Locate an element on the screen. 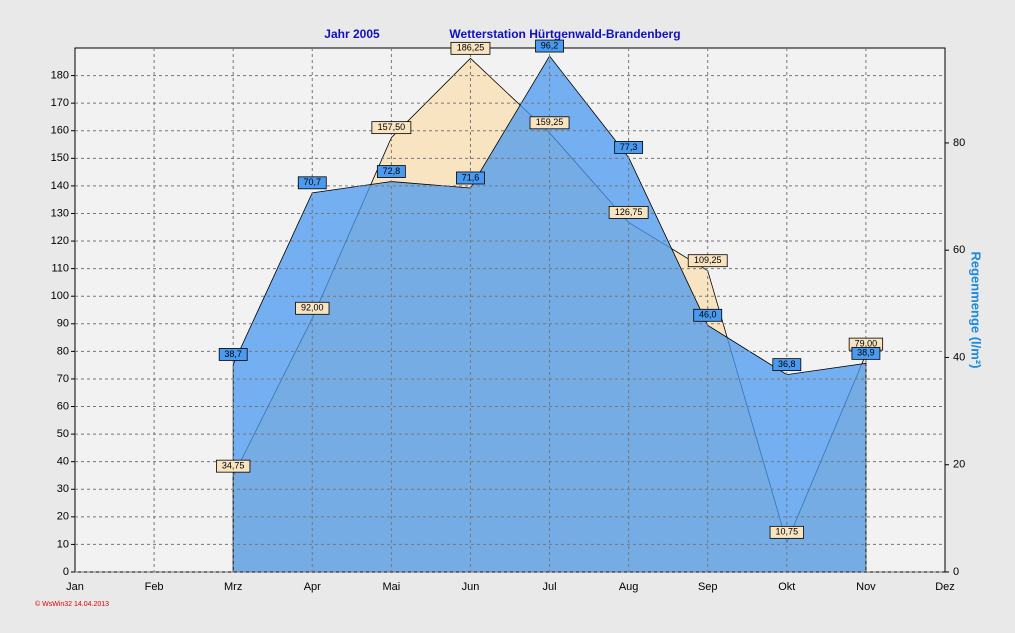 The height and width of the screenshot is (633, 1015). value-label: 77,3 is located at coordinates (629, 147).